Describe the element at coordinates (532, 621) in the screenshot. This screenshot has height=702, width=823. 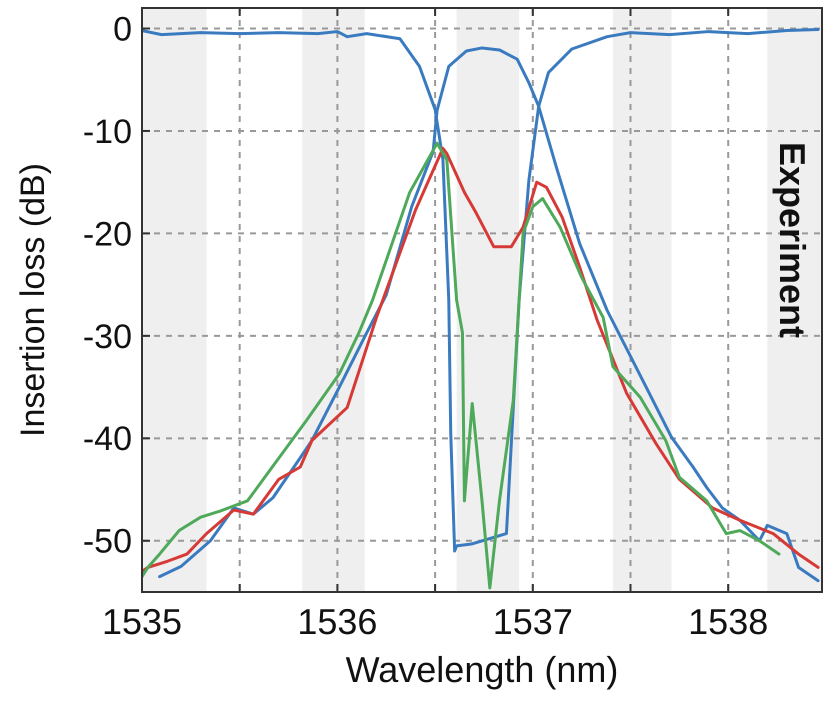
I see `x-tick-label: 1537` at that location.